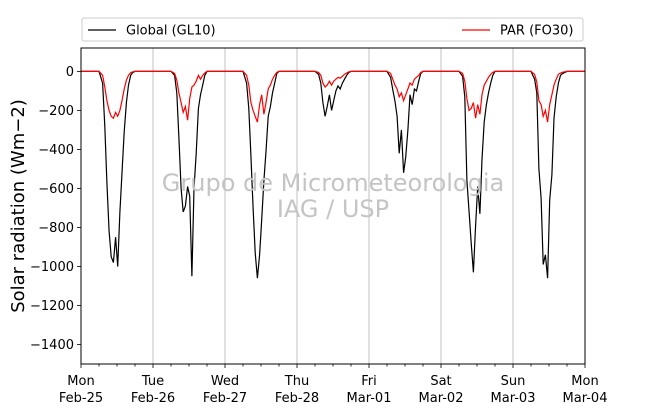 This screenshot has width=650, height=409. Describe the element at coordinates (81, 398) in the screenshot. I see `x-tick-label-date: Feb-25` at that location.